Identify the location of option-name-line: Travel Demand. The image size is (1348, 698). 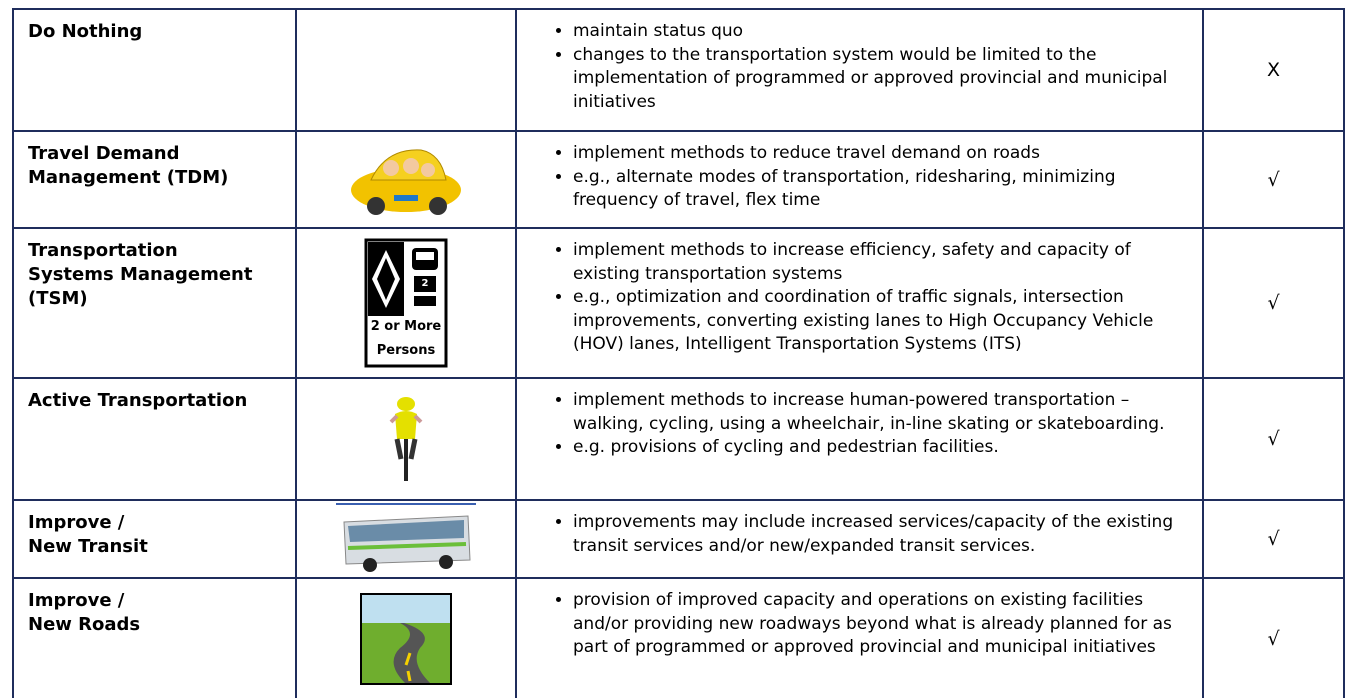
(104, 153).